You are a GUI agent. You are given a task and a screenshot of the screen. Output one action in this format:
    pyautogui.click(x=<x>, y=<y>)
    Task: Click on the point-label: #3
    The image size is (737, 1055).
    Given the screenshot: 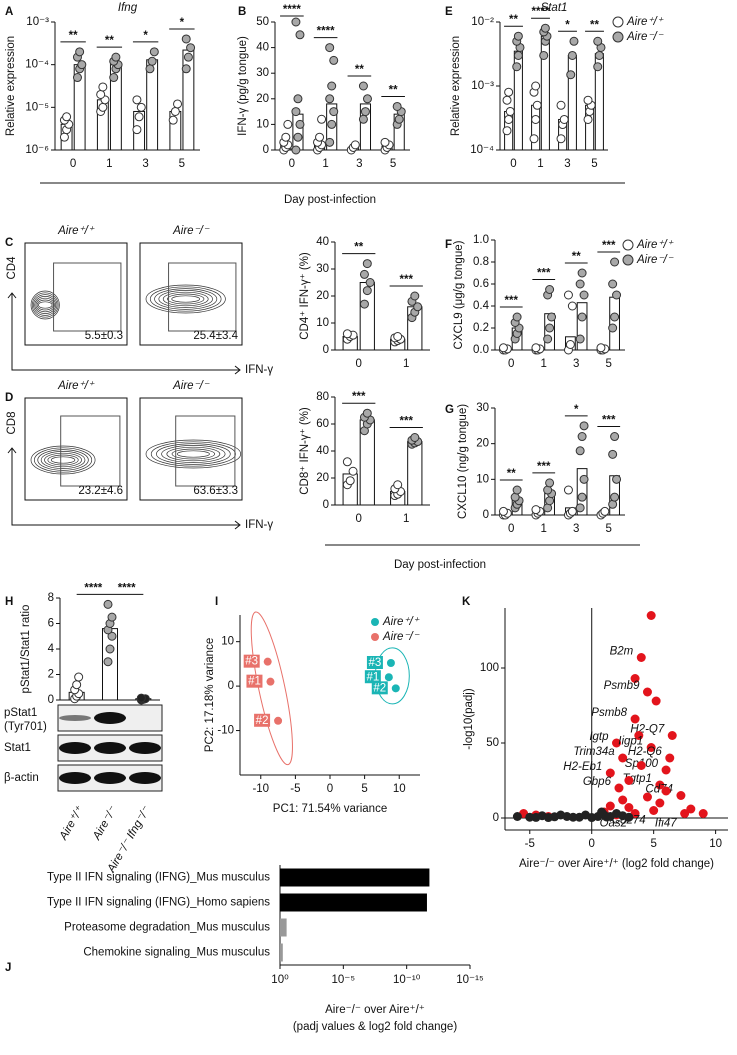 What is the action you would take?
    pyautogui.click(x=251, y=662)
    